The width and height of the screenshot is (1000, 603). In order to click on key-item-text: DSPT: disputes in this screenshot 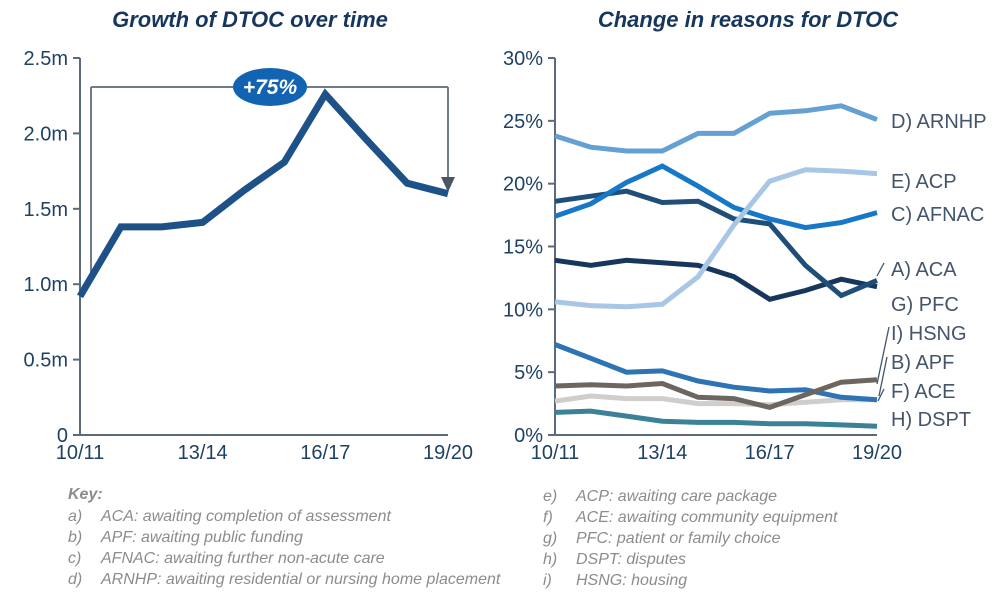, I will do `click(631, 559)`.